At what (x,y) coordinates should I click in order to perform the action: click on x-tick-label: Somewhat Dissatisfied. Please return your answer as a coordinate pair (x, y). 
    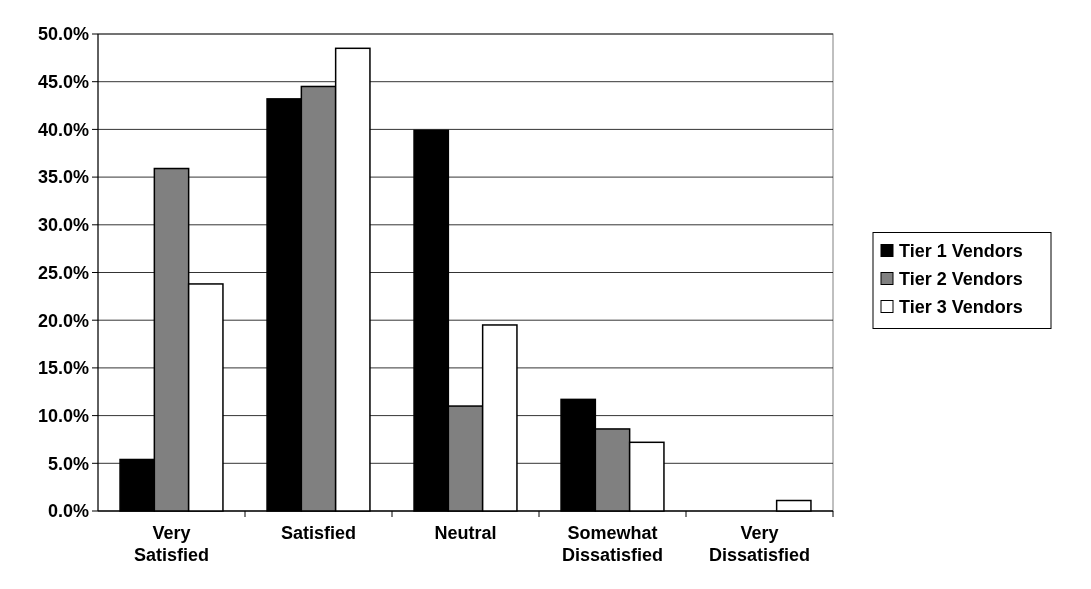
    Looking at the image, I should click on (612, 544).